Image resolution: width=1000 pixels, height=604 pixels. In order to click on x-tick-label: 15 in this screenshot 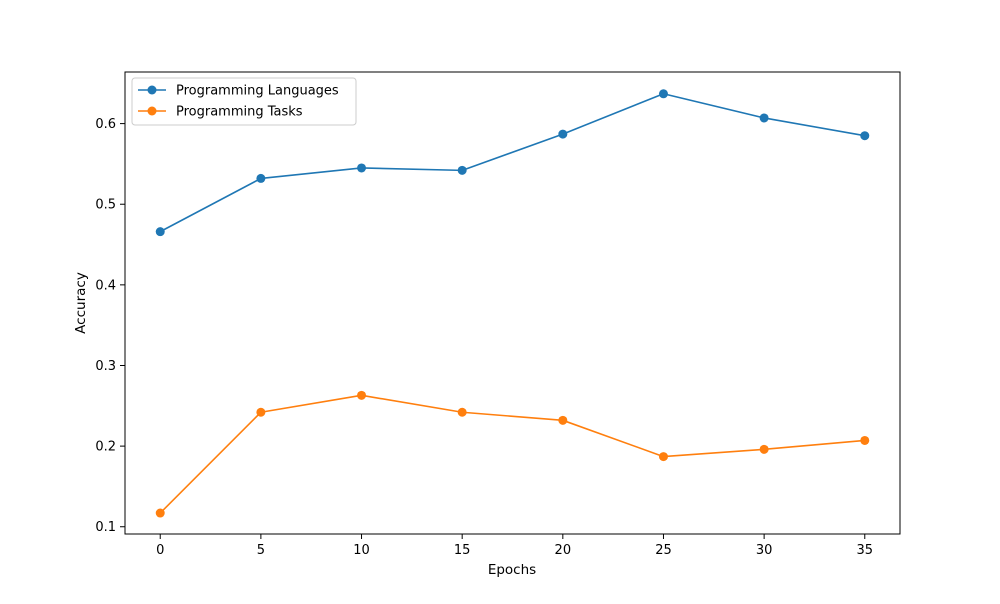, I will do `click(462, 550)`.